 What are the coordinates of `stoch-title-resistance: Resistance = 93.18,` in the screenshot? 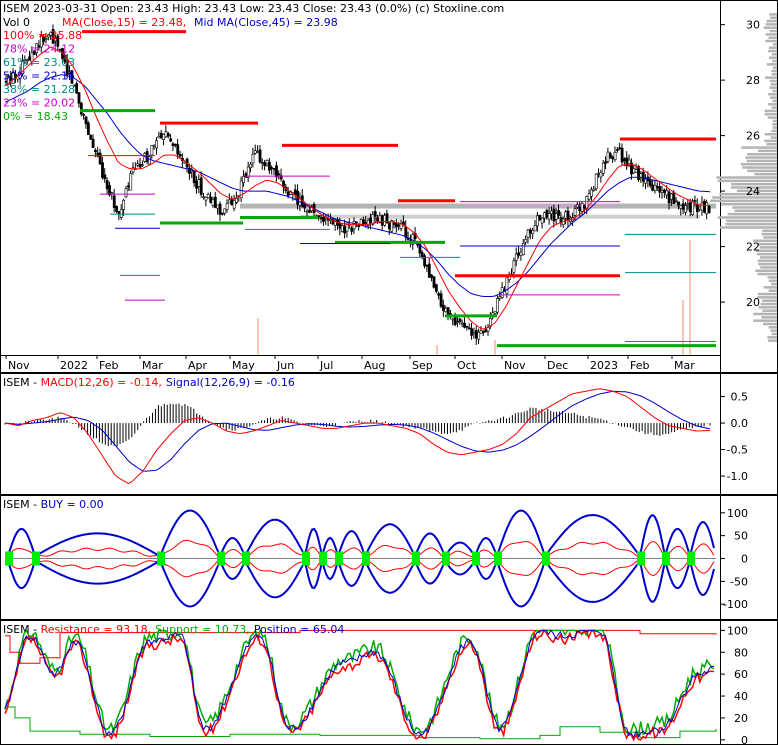 It's located at (96, 629).